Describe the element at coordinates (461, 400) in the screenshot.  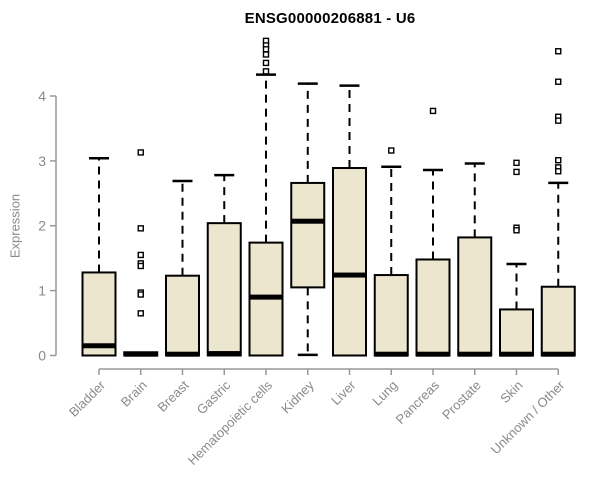
I see `x-tick-label: Prostate` at that location.